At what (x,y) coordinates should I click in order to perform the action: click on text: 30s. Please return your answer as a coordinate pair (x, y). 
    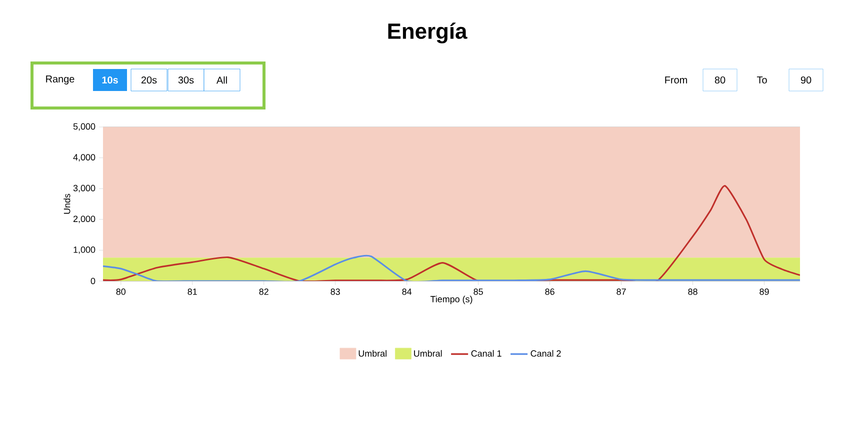
    Looking at the image, I should click on (186, 80).